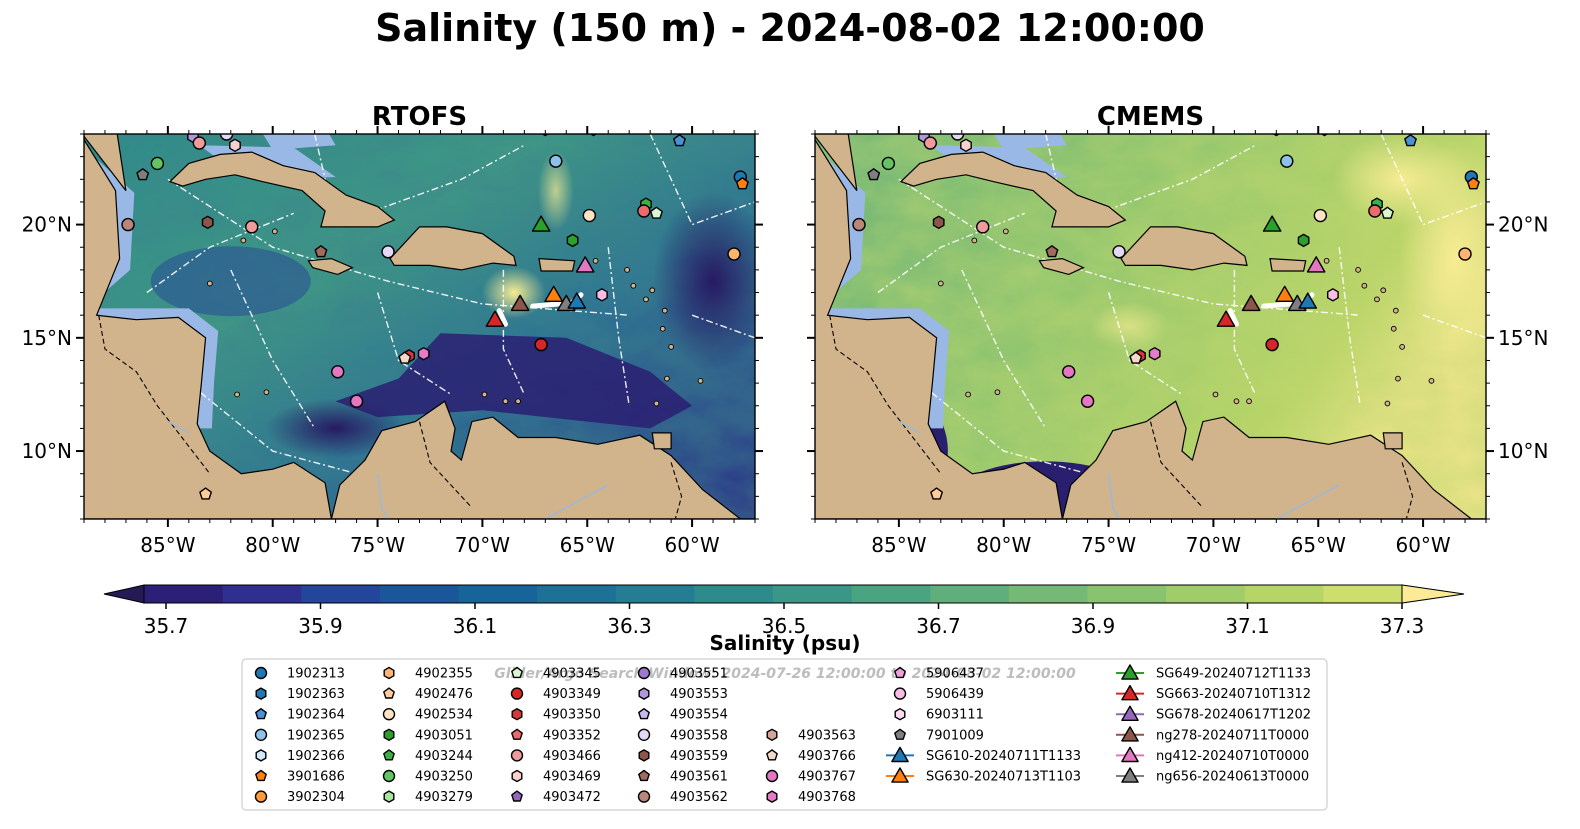 The height and width of the screenshot is (829, 1580). What do you see at coordinates (1247, 626) in the screenshot?
I see `colorbar-tick-label: 37.1` at bounding box center [1247, 626].